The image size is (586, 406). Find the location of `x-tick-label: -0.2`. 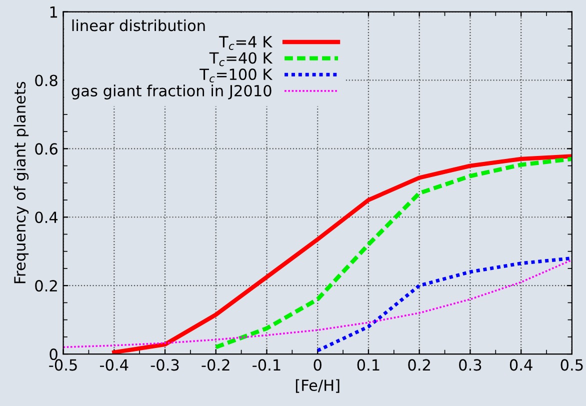

x-tick-label: -0.2 is located at coordinates (216, 365).